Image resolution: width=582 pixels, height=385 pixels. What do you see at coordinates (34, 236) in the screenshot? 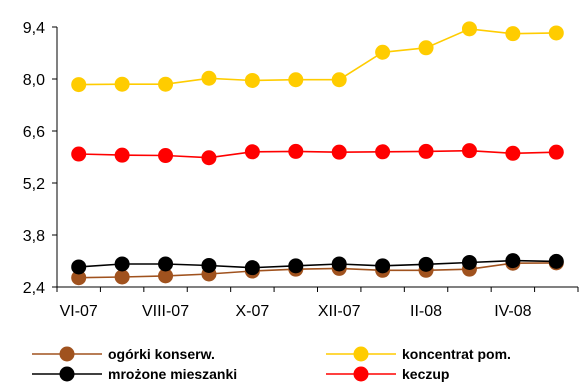
I see `y-tick-label: 3,8` at bounding box center [34, 236].